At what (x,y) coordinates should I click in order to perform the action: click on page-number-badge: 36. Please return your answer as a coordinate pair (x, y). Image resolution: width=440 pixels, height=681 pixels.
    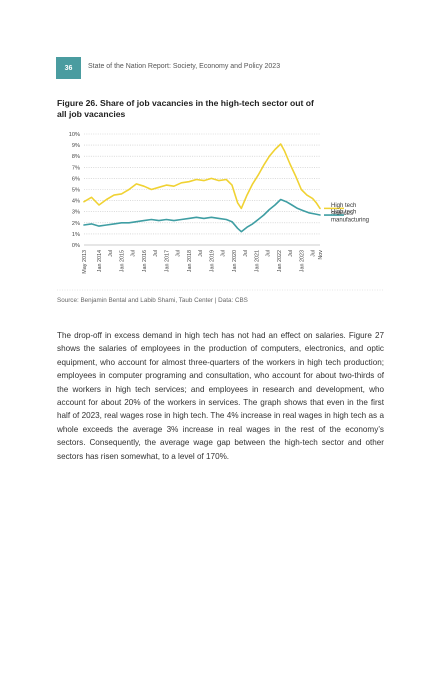
    Looking at the image, I should click on (68, 68).